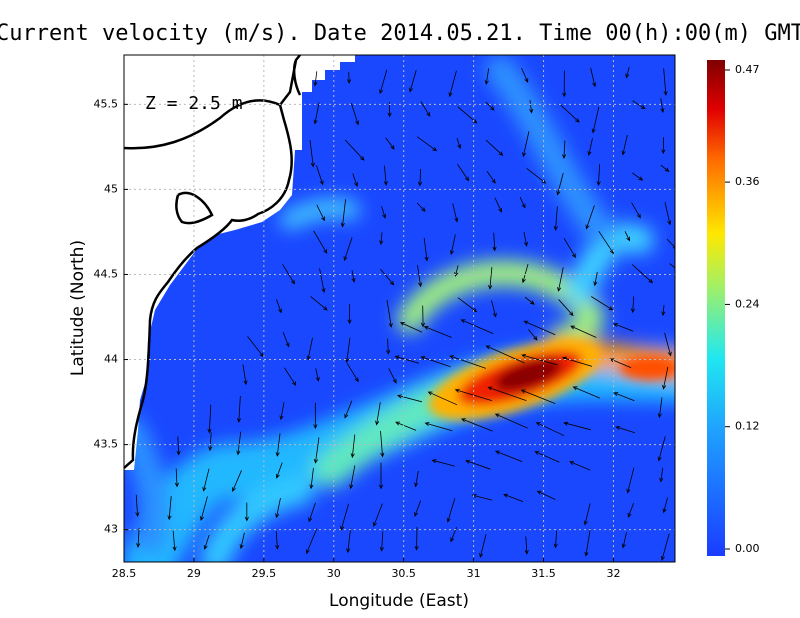 The height and width of the screenshot is (618, 800). I want to click on x-tick-label: 30, so click(334, 573).